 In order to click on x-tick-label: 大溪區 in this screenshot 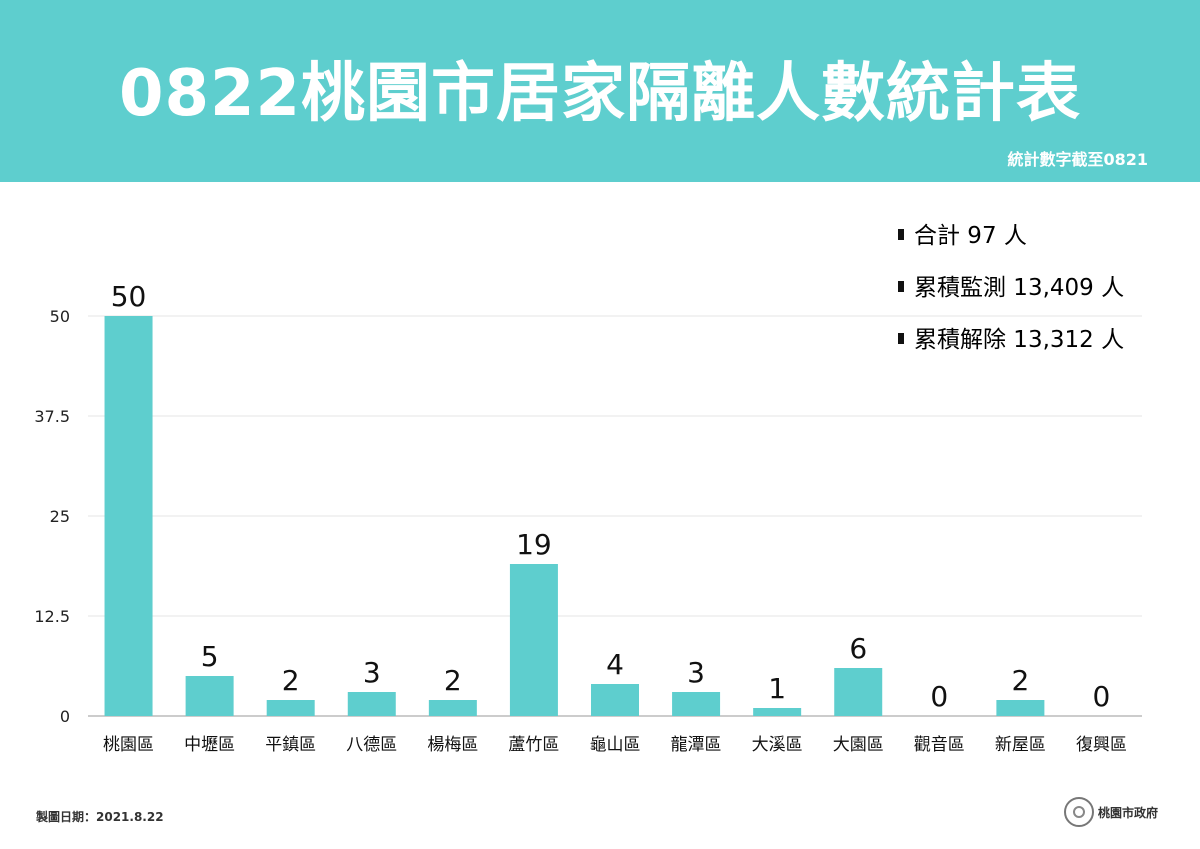, I will do `click(777, 745)`.